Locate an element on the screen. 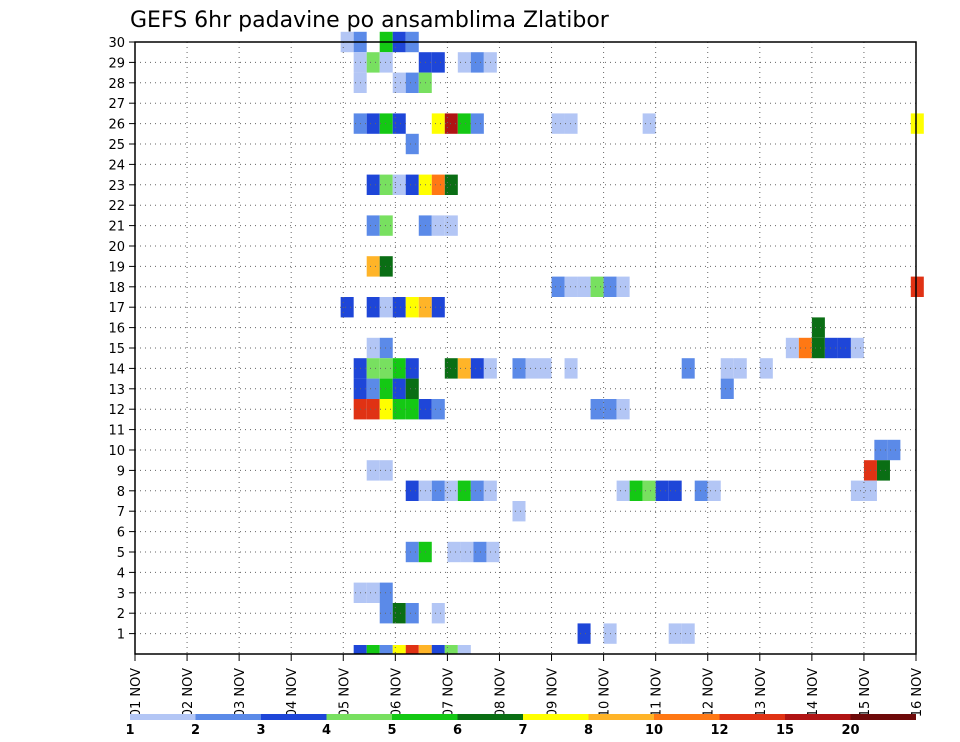 This screenshot has width=960, height=742. y-tick-label: 30 is located at coordinates (116, 43).